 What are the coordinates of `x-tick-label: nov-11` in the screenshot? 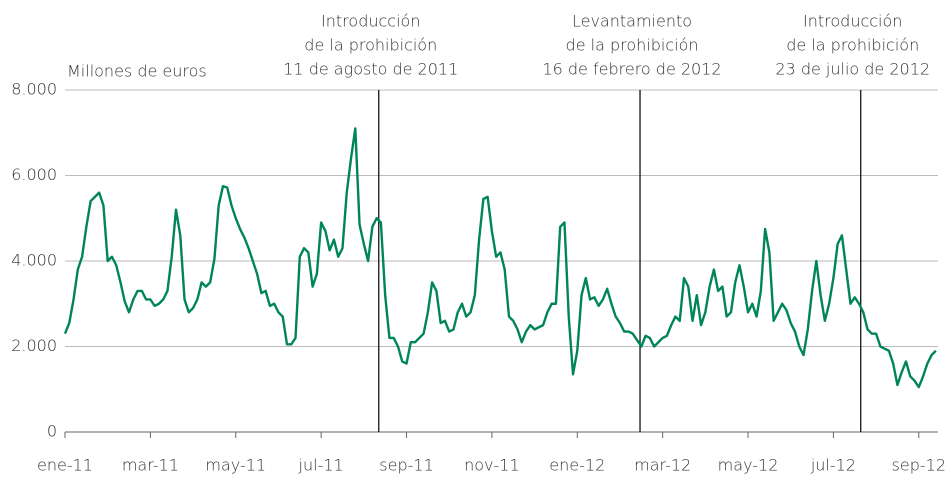 It's located at (492, 465).